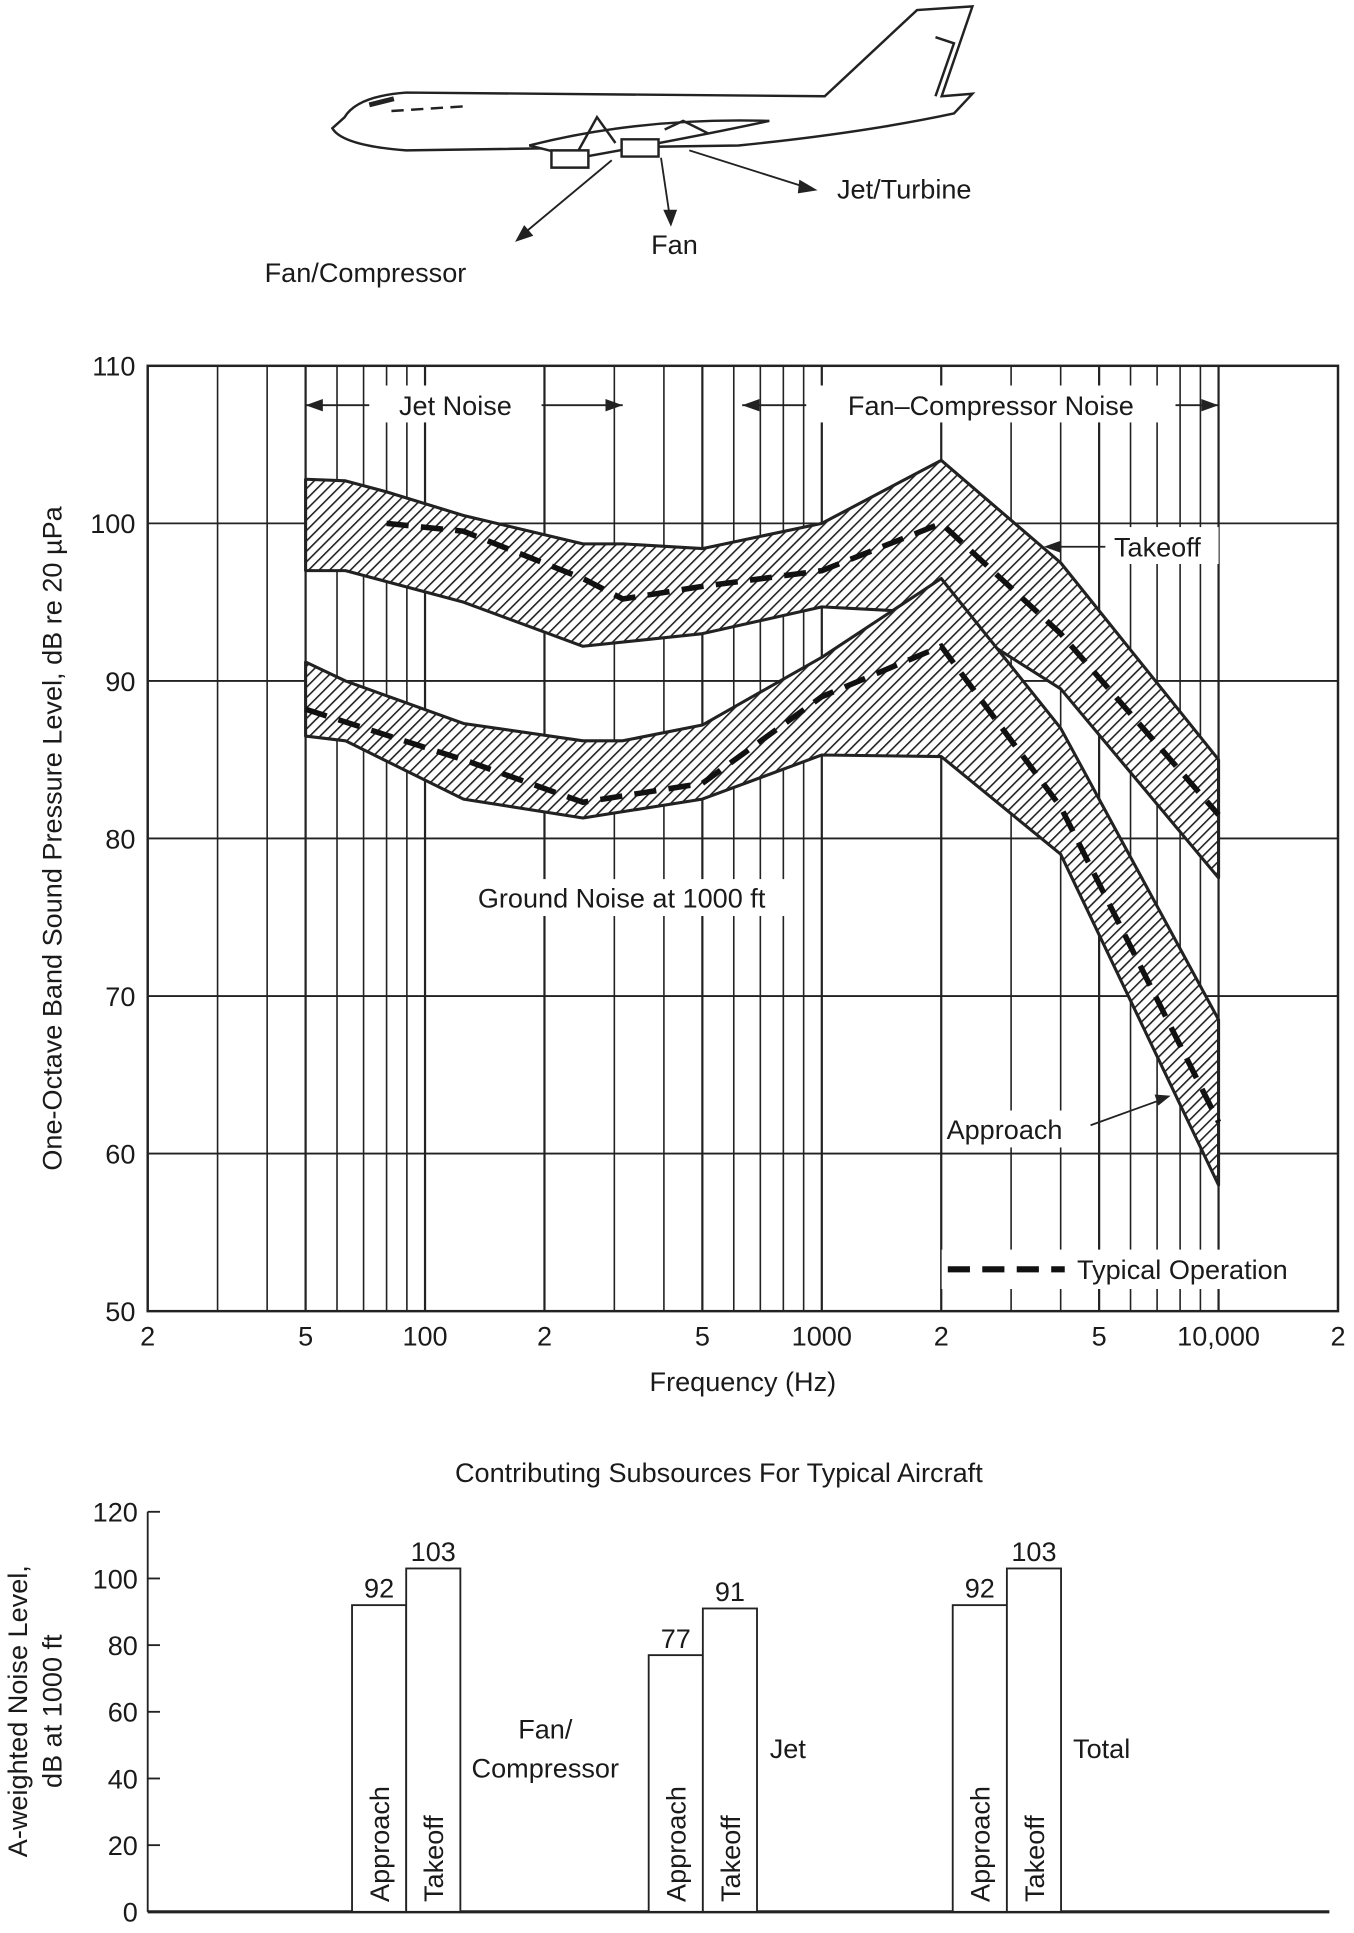 The width and height of the screenshot is (1354, 1933). I want to click on fan-noise-label-bg, so click(991, 404).